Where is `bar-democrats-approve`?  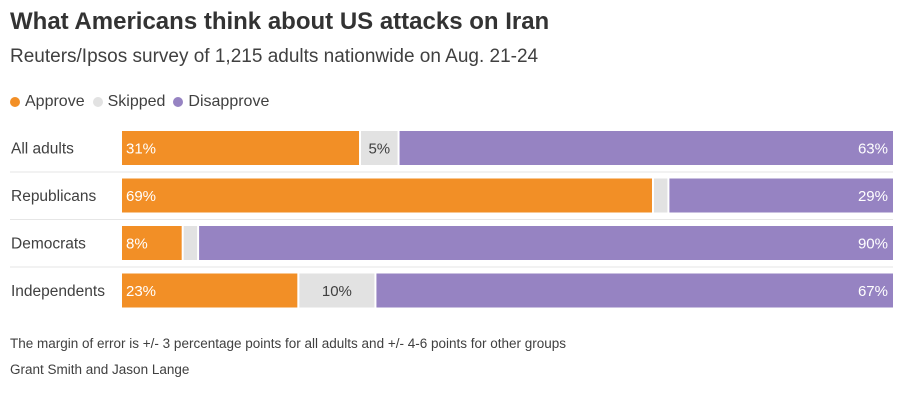 bar-democrats-approve is located at coordinates (152, 243).